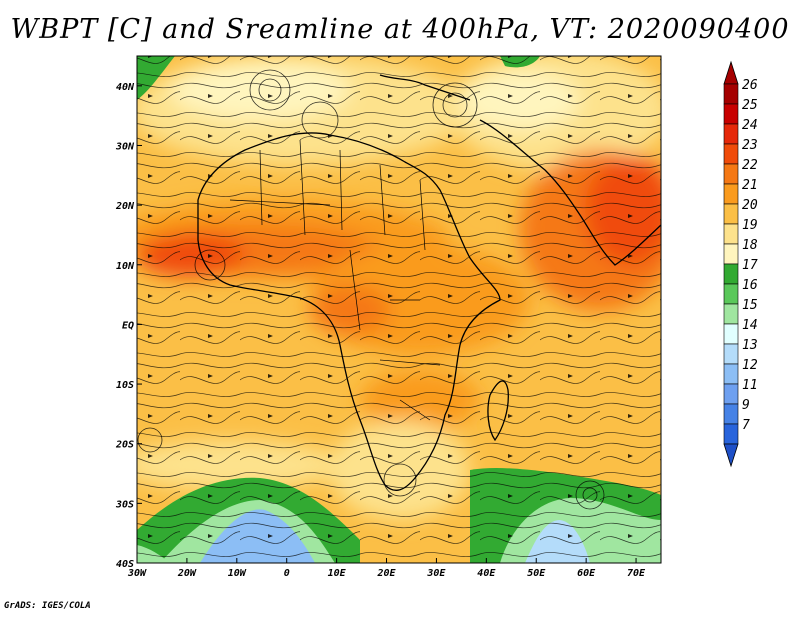 The image size is (800, 618). What do you see at coordinates (287, 573) in the screenshot?
I see `lon-tick-label-3: 0` at bounding box center [287, 573].